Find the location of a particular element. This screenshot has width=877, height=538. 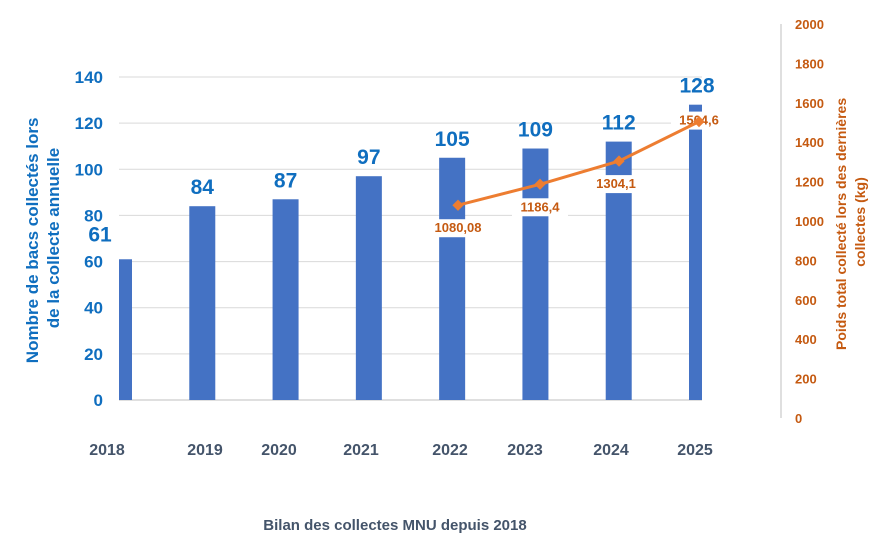

line-path is located at coordinates (578, 163).